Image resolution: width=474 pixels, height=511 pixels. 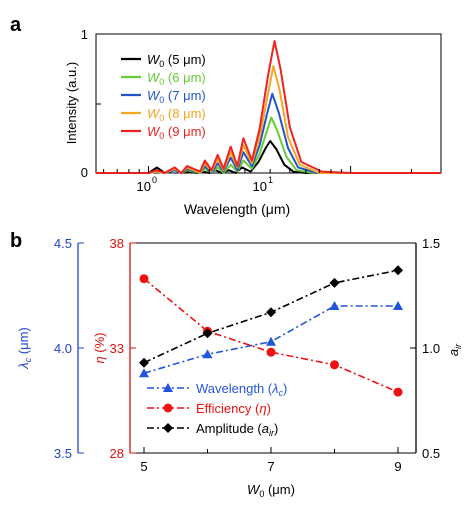 I want to click on b-xtick-label-9: 9, so click(x=397, y=466).